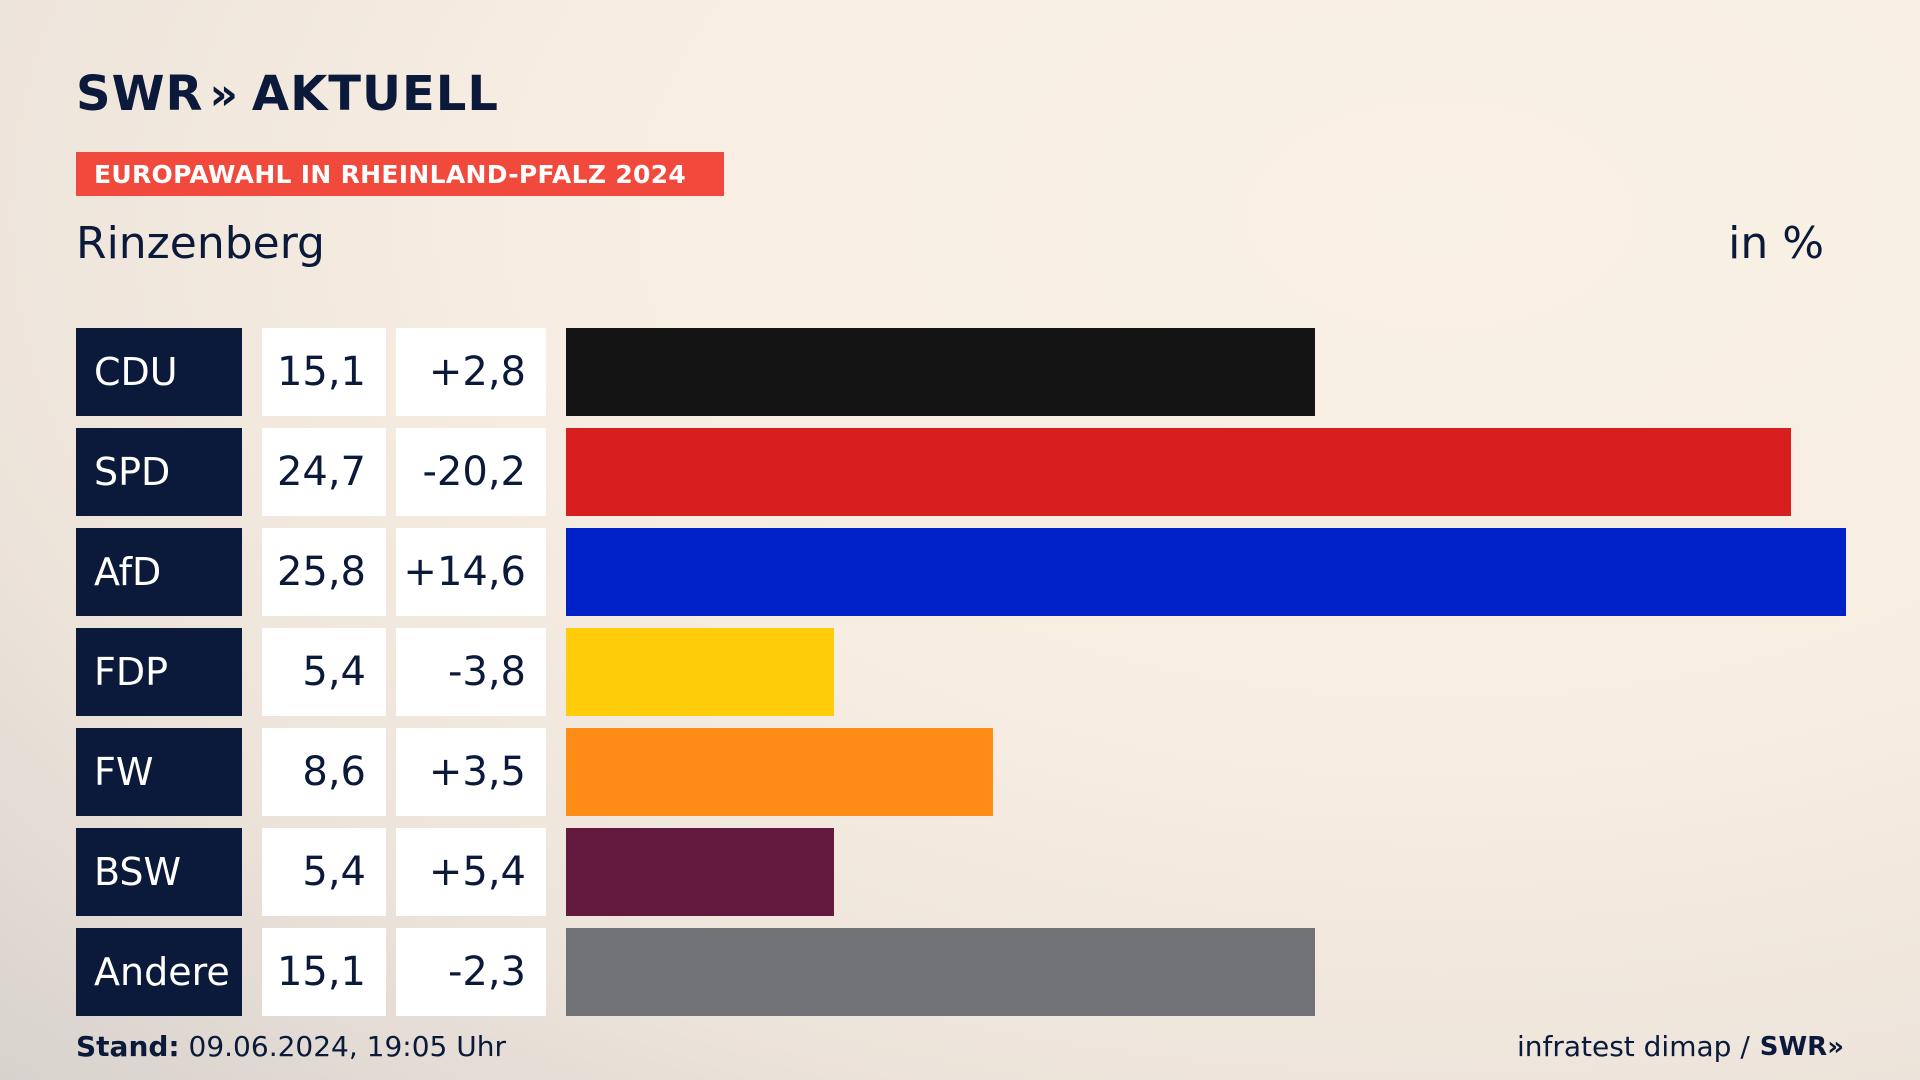 The width and height of the screenshot is (1920, 1080). I want to click on stand-value: 09.06.2024, 19:05 Uhr, so click(347, 1046).